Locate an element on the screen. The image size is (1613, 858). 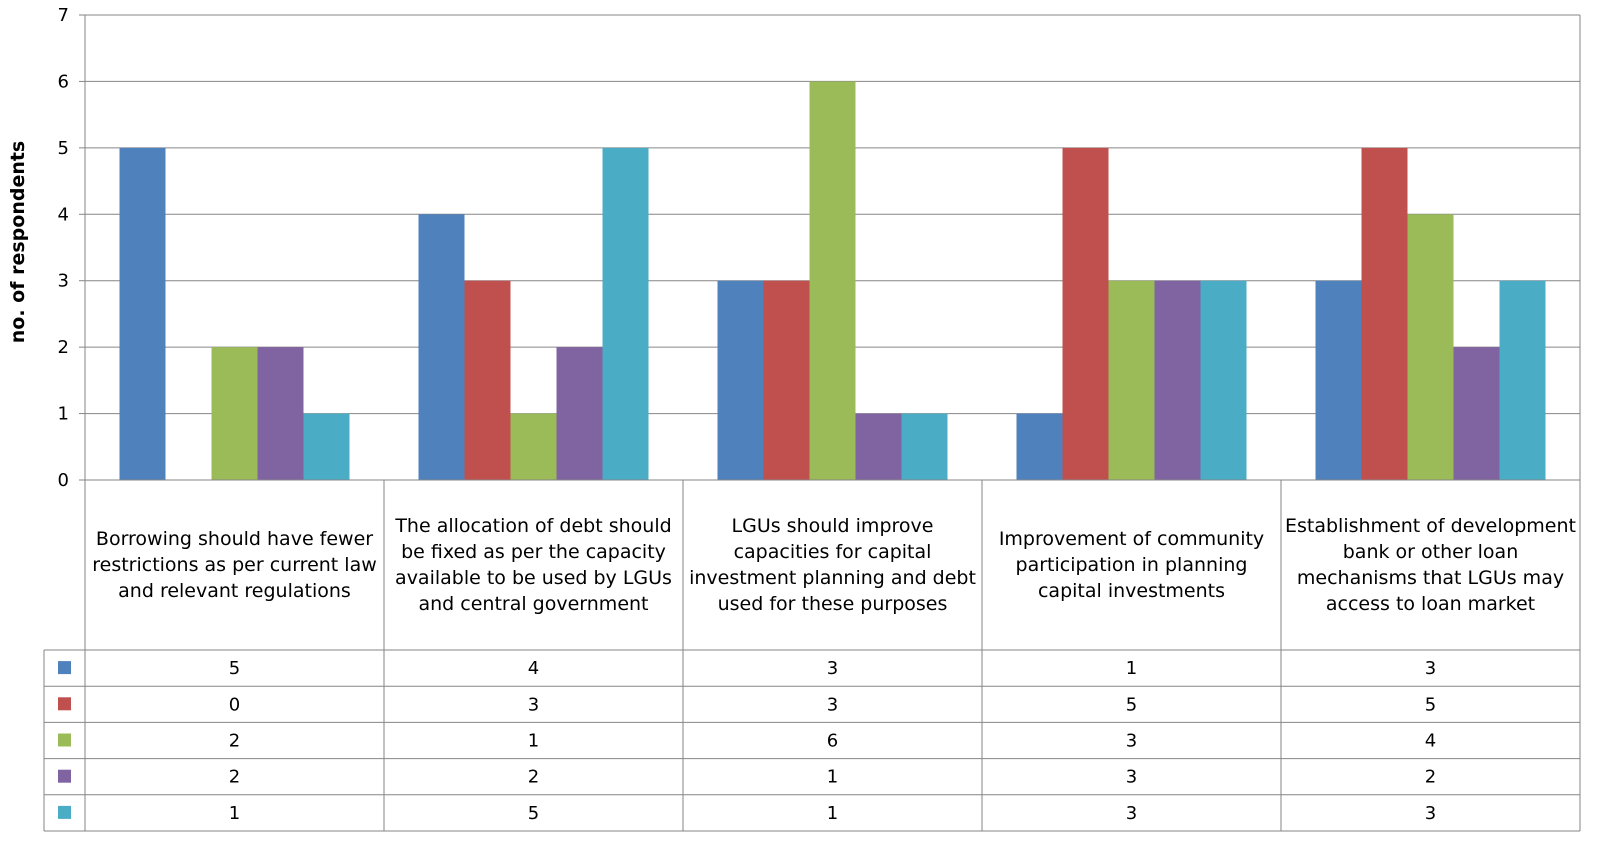
bar-s1-c2 is located at coordinates (441, 347).